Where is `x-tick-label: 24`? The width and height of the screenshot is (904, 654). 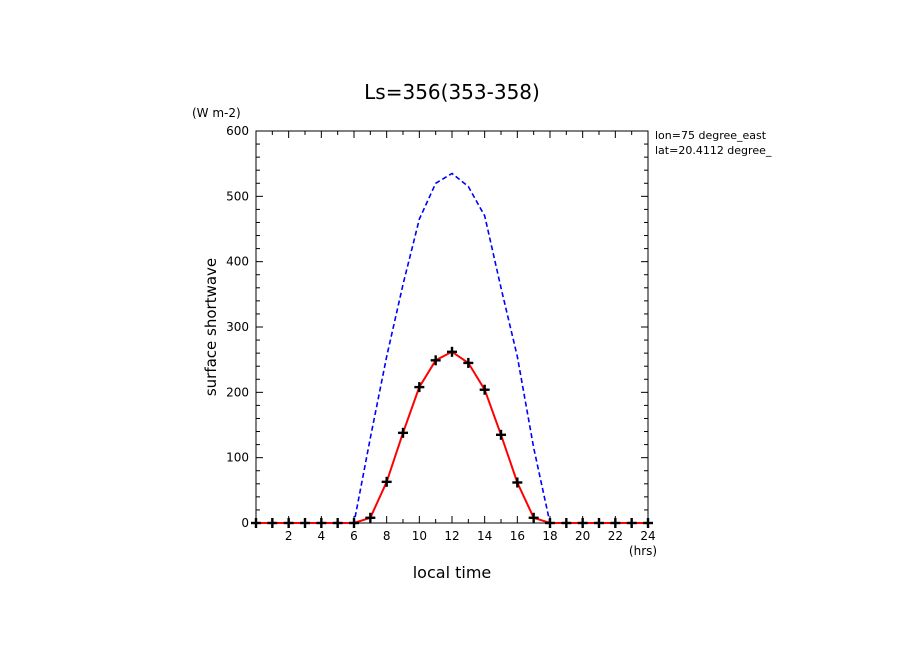
x-tick-label: 24 is located at coordinates (647, 536).